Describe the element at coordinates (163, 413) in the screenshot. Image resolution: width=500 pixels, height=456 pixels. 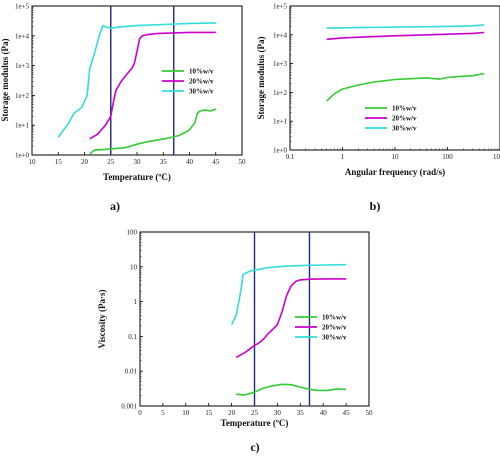
I see `x-tick-label: 5` at that location.